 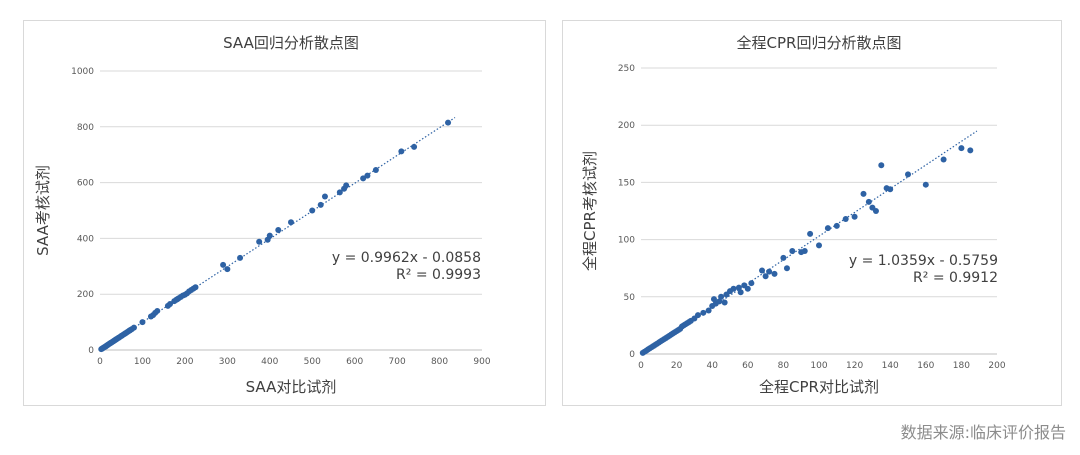 What do you see at coordinates (712, 366) in the screenshot?
I see `x-tick-label: 40` at bounding box center [712, 366].